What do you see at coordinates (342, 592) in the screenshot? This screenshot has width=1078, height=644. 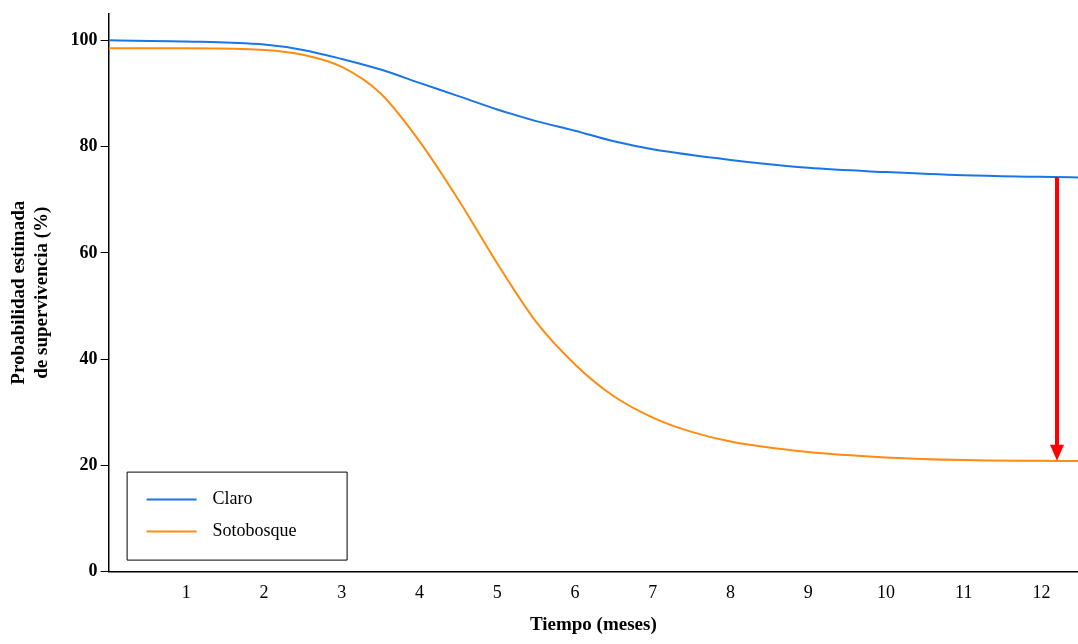 I see `x-tick-label: 3` at bounding box center [342, 592].